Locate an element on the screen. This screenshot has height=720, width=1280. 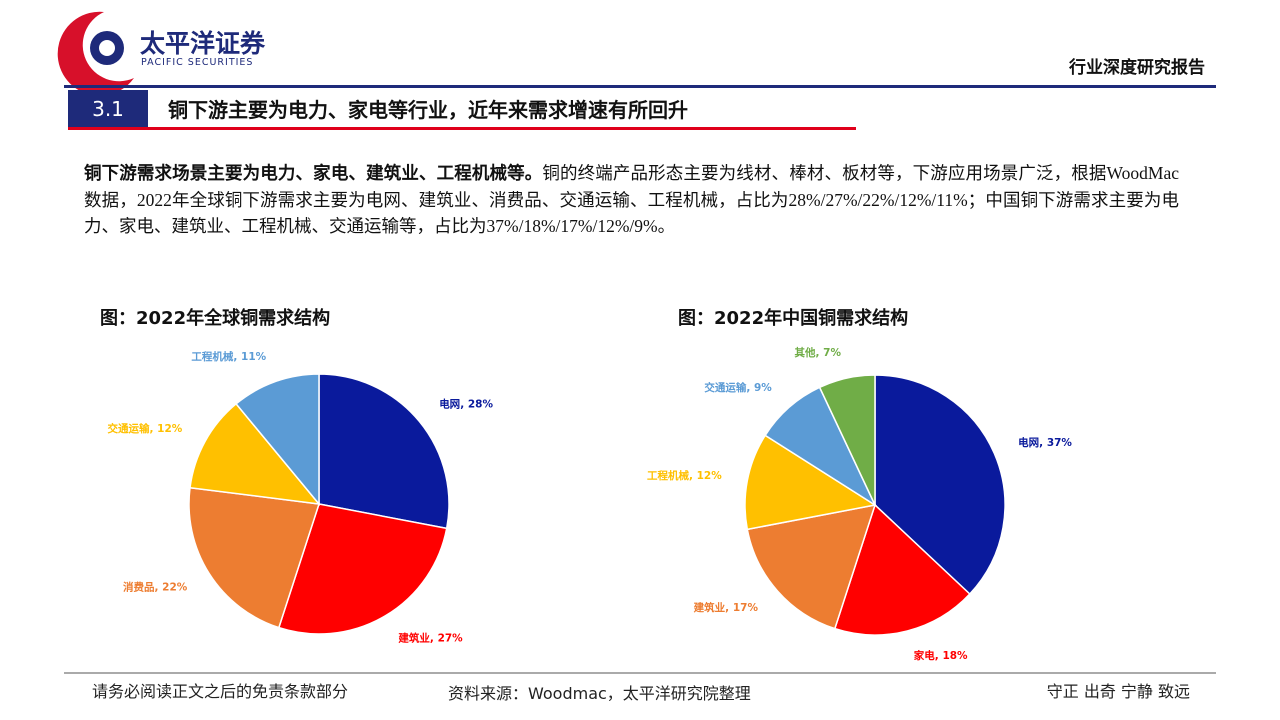
logo-dot is located at coordinates (107, 48).